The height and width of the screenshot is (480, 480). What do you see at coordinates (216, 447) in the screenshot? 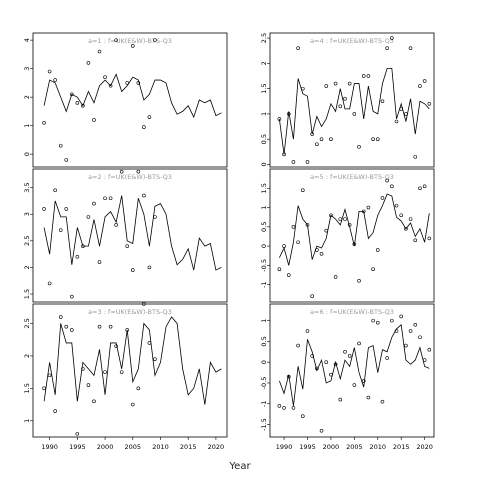
I see `x-tick-label: 2020` at bounding box center [216, 447].